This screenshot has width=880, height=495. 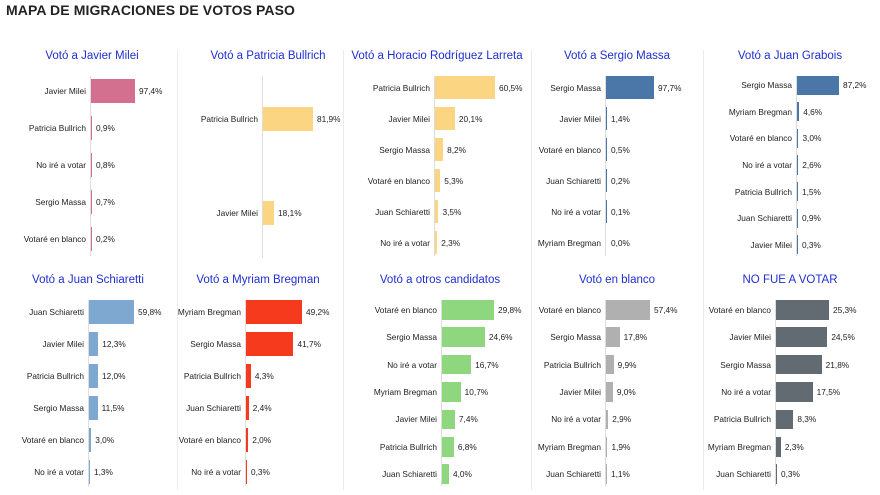 What do you see at coordinates (627, 364) in the screenshot?
I see `data-label: 9,9%` at bounding box center [627, 364].